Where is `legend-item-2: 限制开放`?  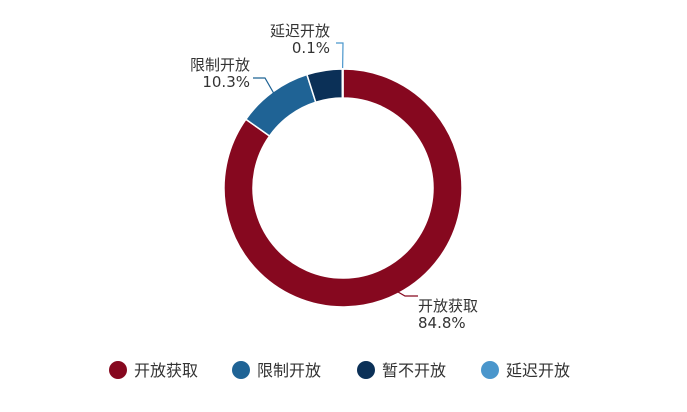 legend-item-2: 限制开放 is located at coordinates (276, 370).